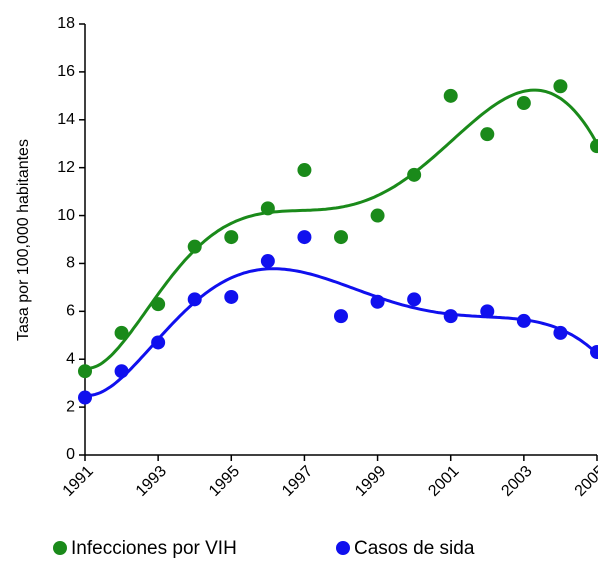 Image resolution: width=598 pixels, height=585 pixels. What do you see at coordinates (66, 71) in the screenshot?
I see `y-tick-label: 16` at bounding box center [66, 71].